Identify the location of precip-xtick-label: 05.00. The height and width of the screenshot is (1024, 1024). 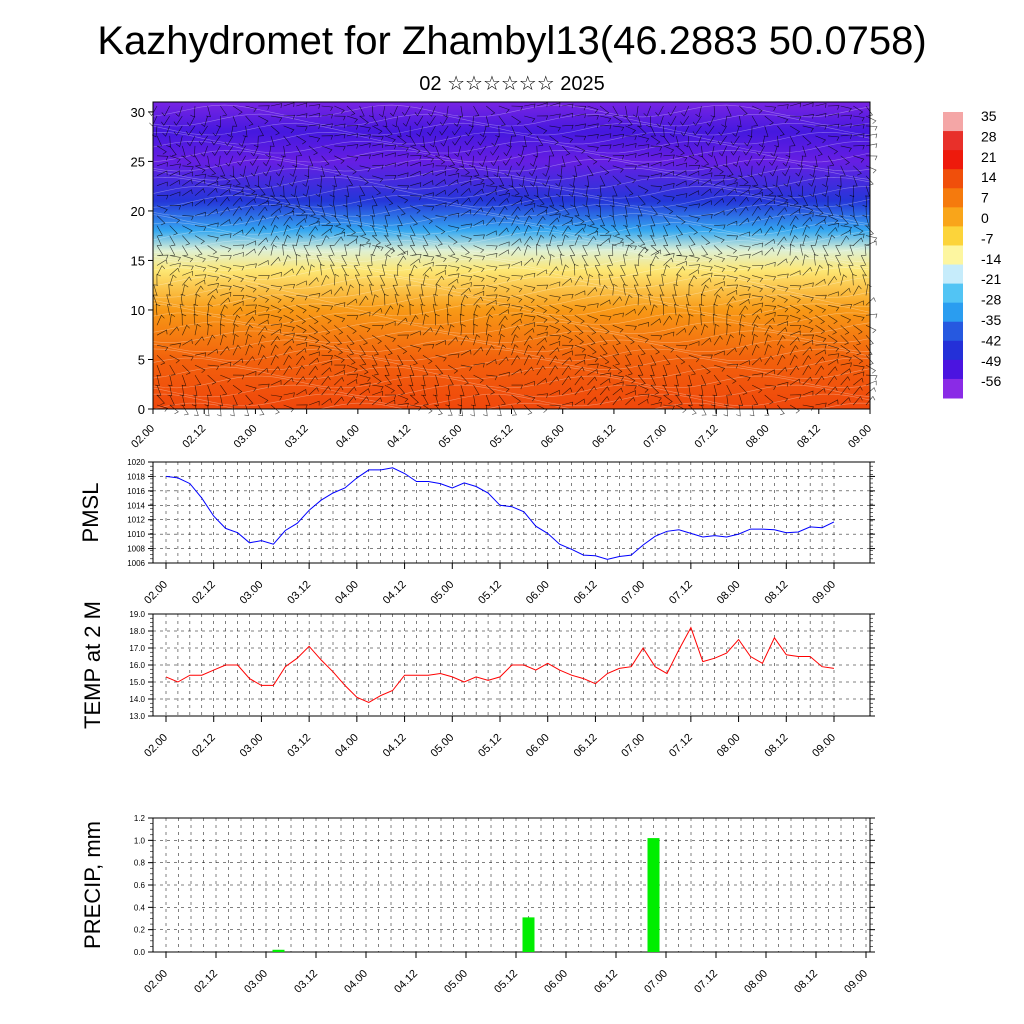
(456, 982).